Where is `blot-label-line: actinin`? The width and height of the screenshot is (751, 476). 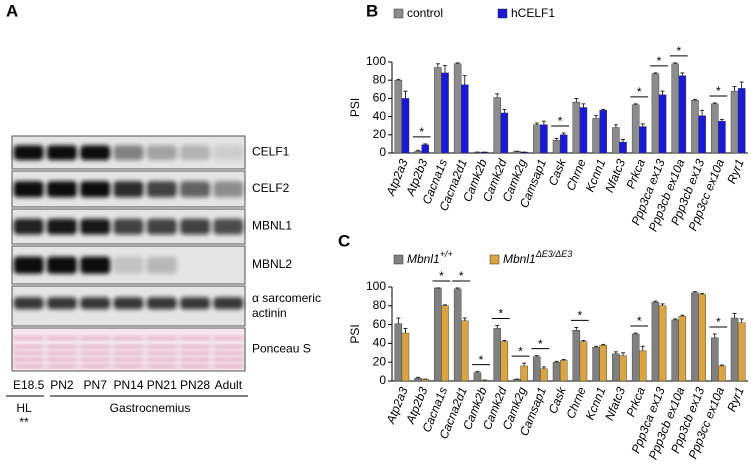
blot-label-line: actinin is located at coordinates (269, 313).